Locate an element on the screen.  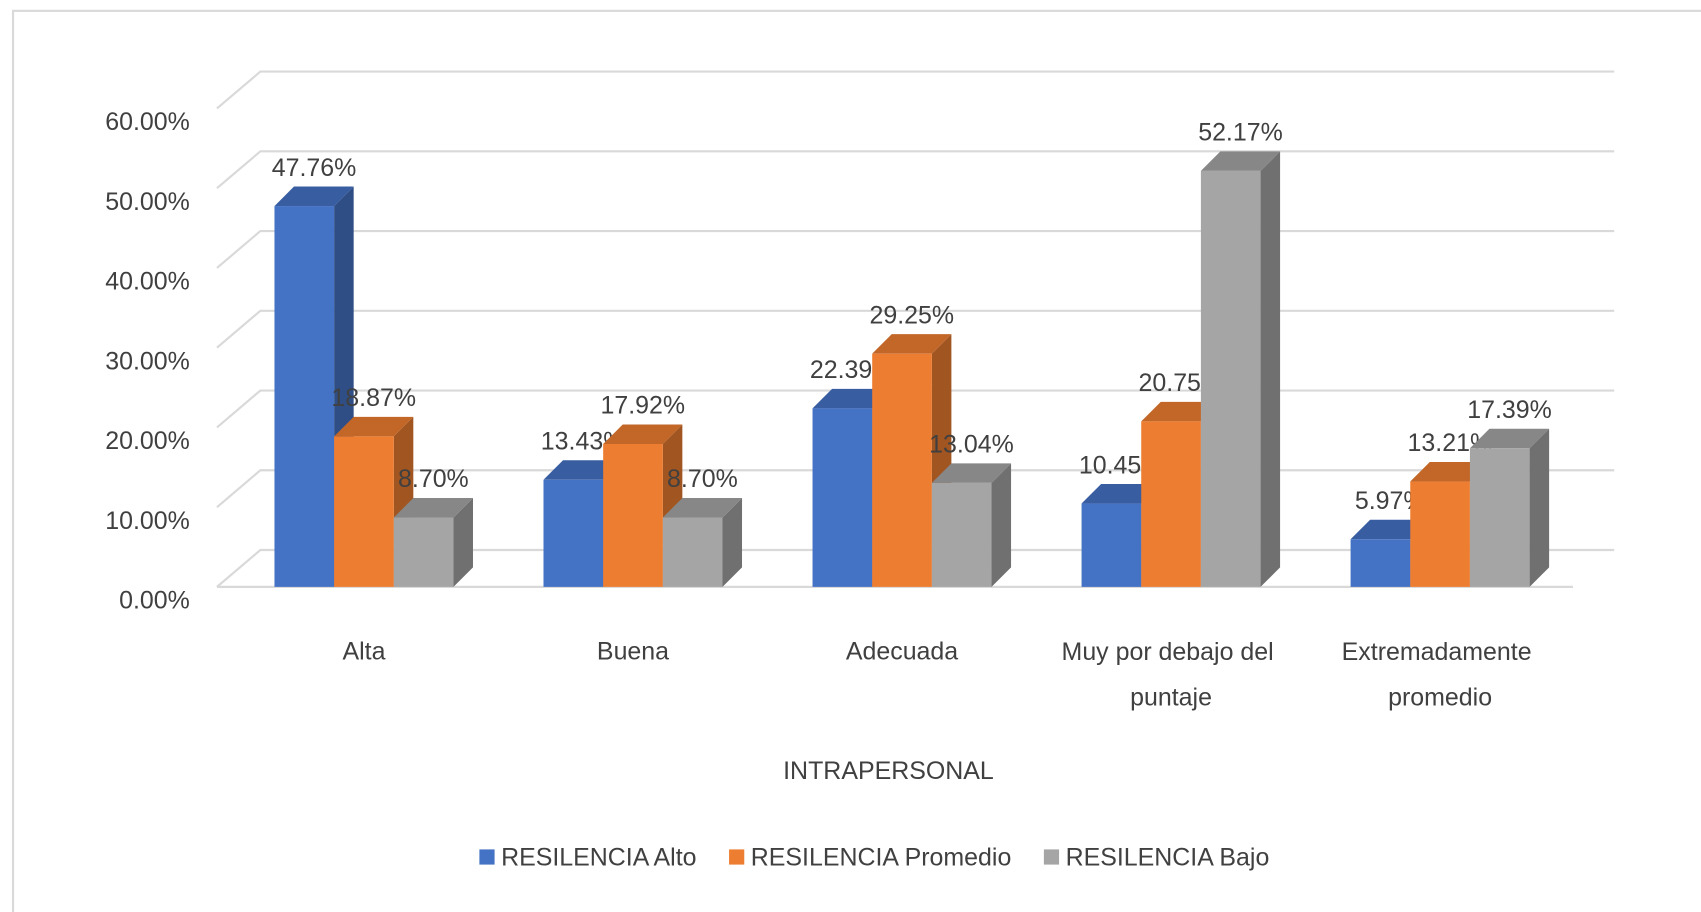
x-tick-label: Buena is located at coordinates (633, 652).